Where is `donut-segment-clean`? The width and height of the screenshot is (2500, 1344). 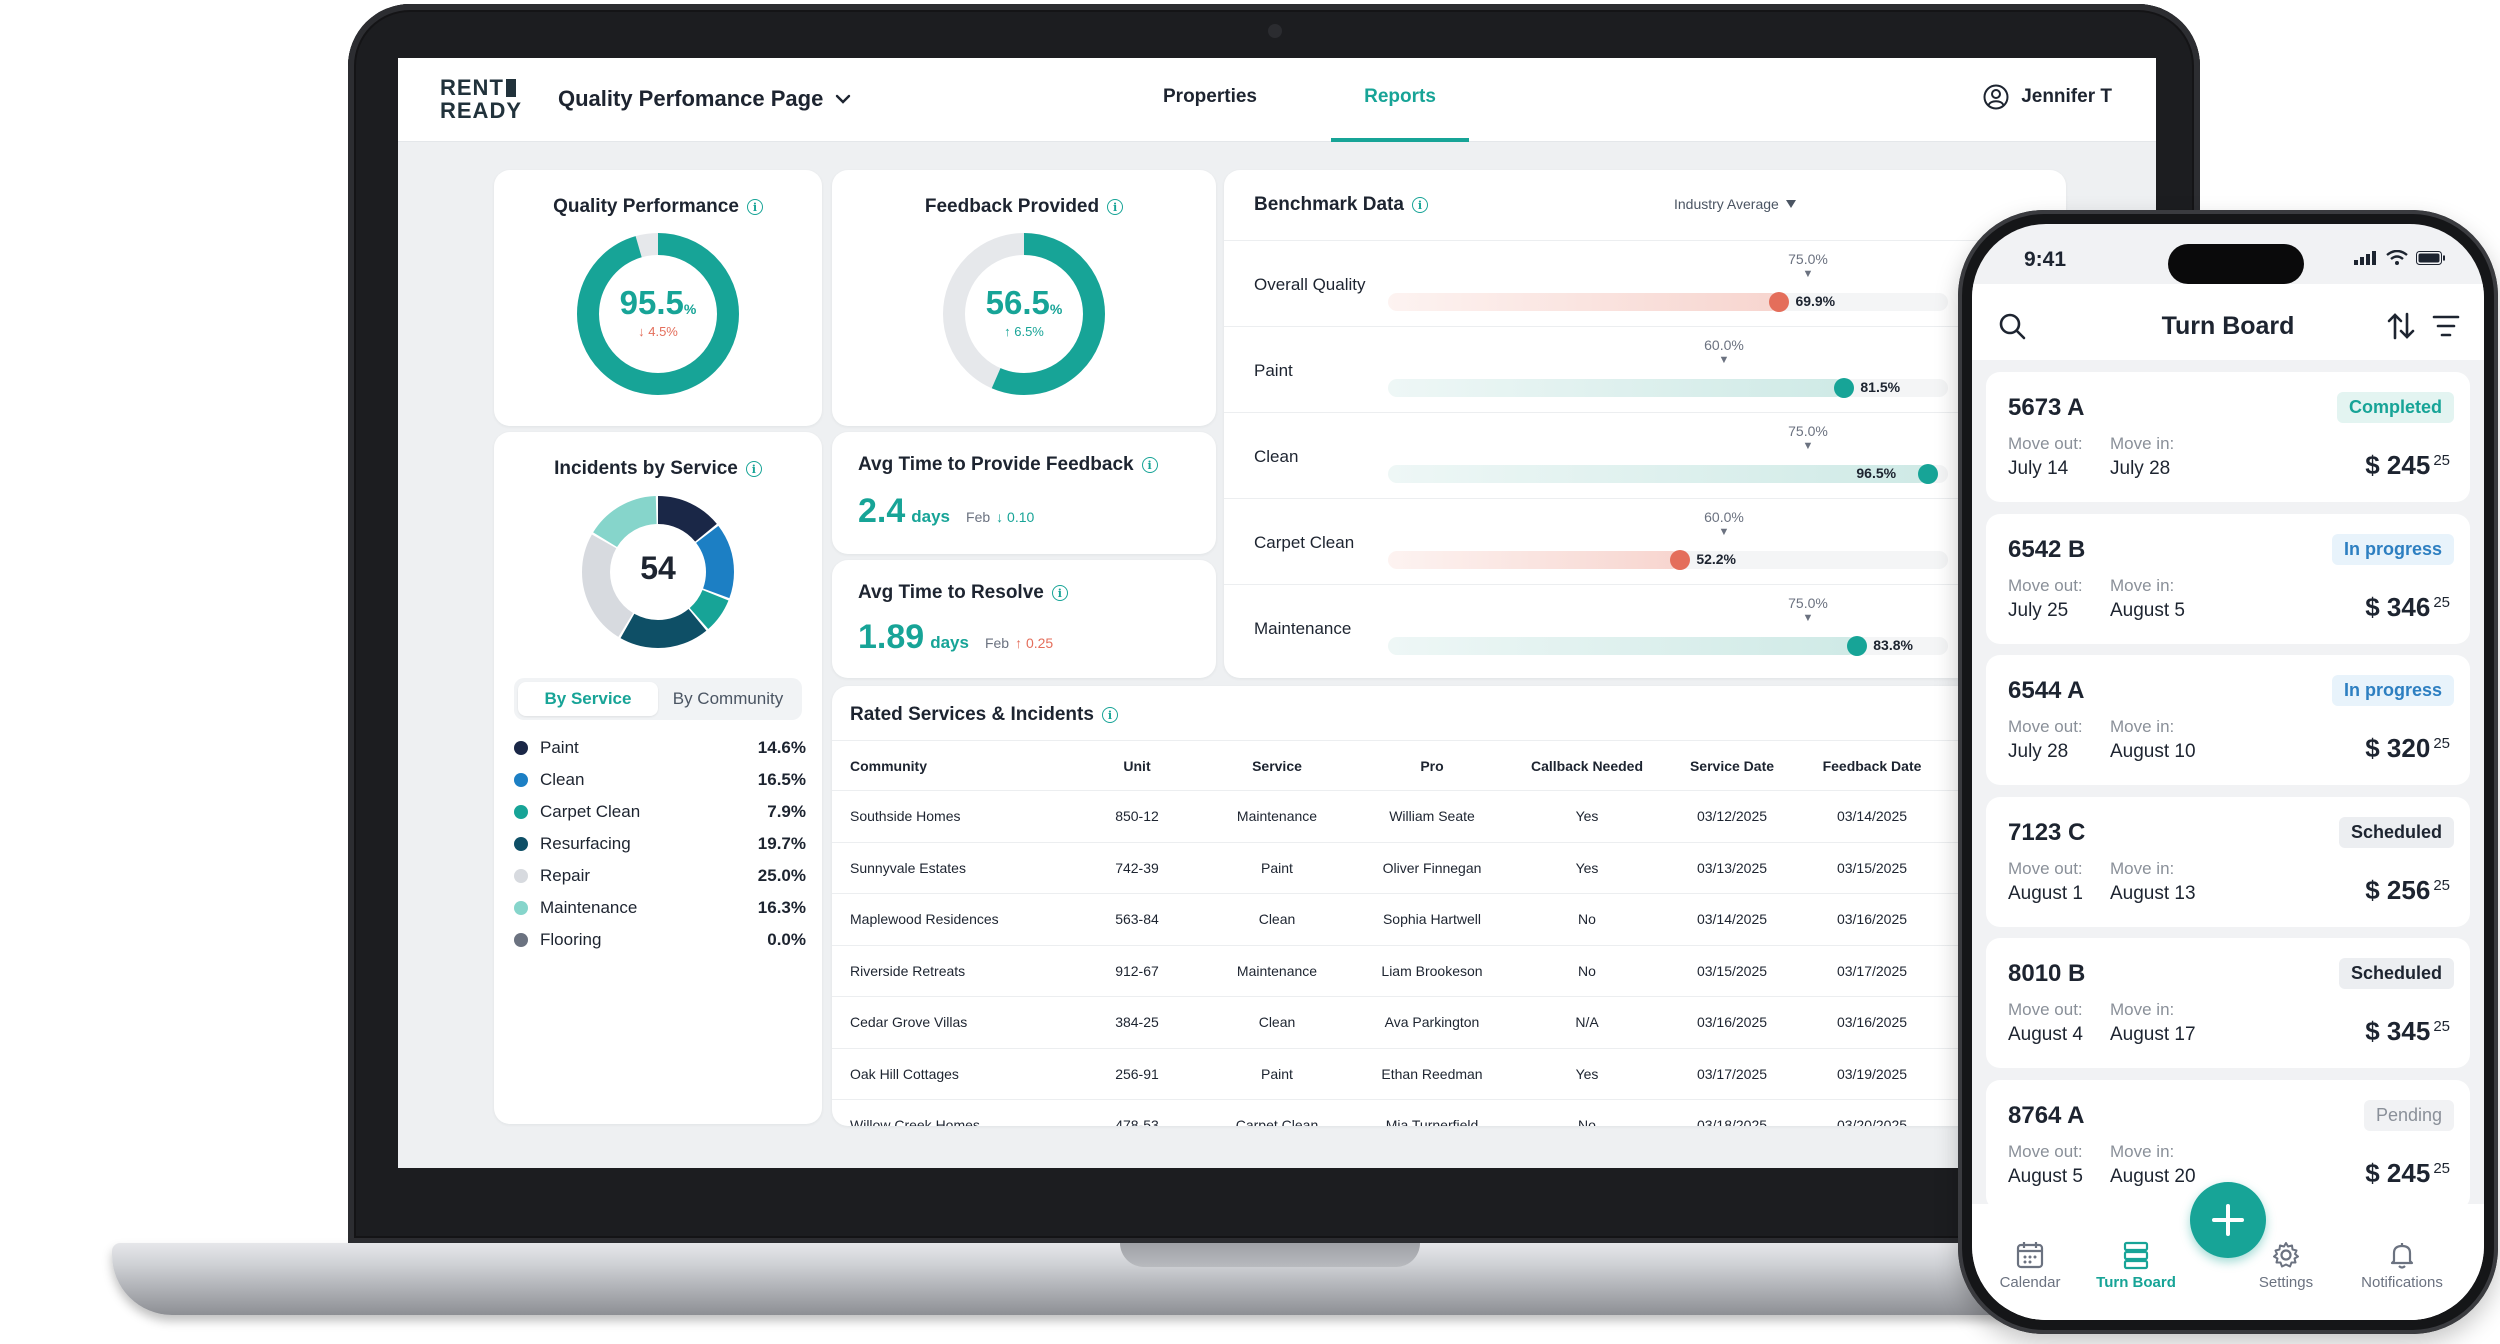
donut-segment-clean is located at coordinates (658, 572).